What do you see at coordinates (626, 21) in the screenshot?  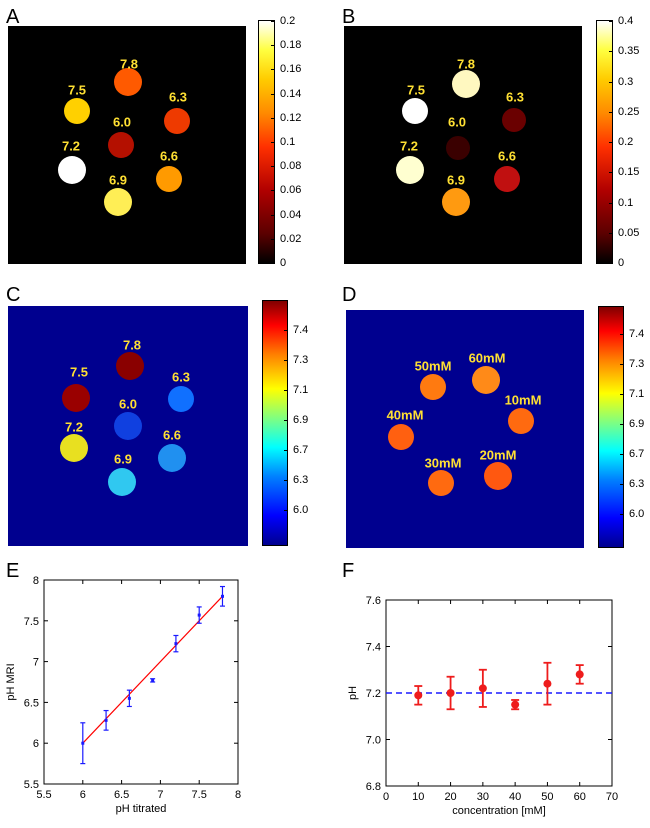 I see `colorbar-tick-label: 0.4` at bounding box center [626, 21].